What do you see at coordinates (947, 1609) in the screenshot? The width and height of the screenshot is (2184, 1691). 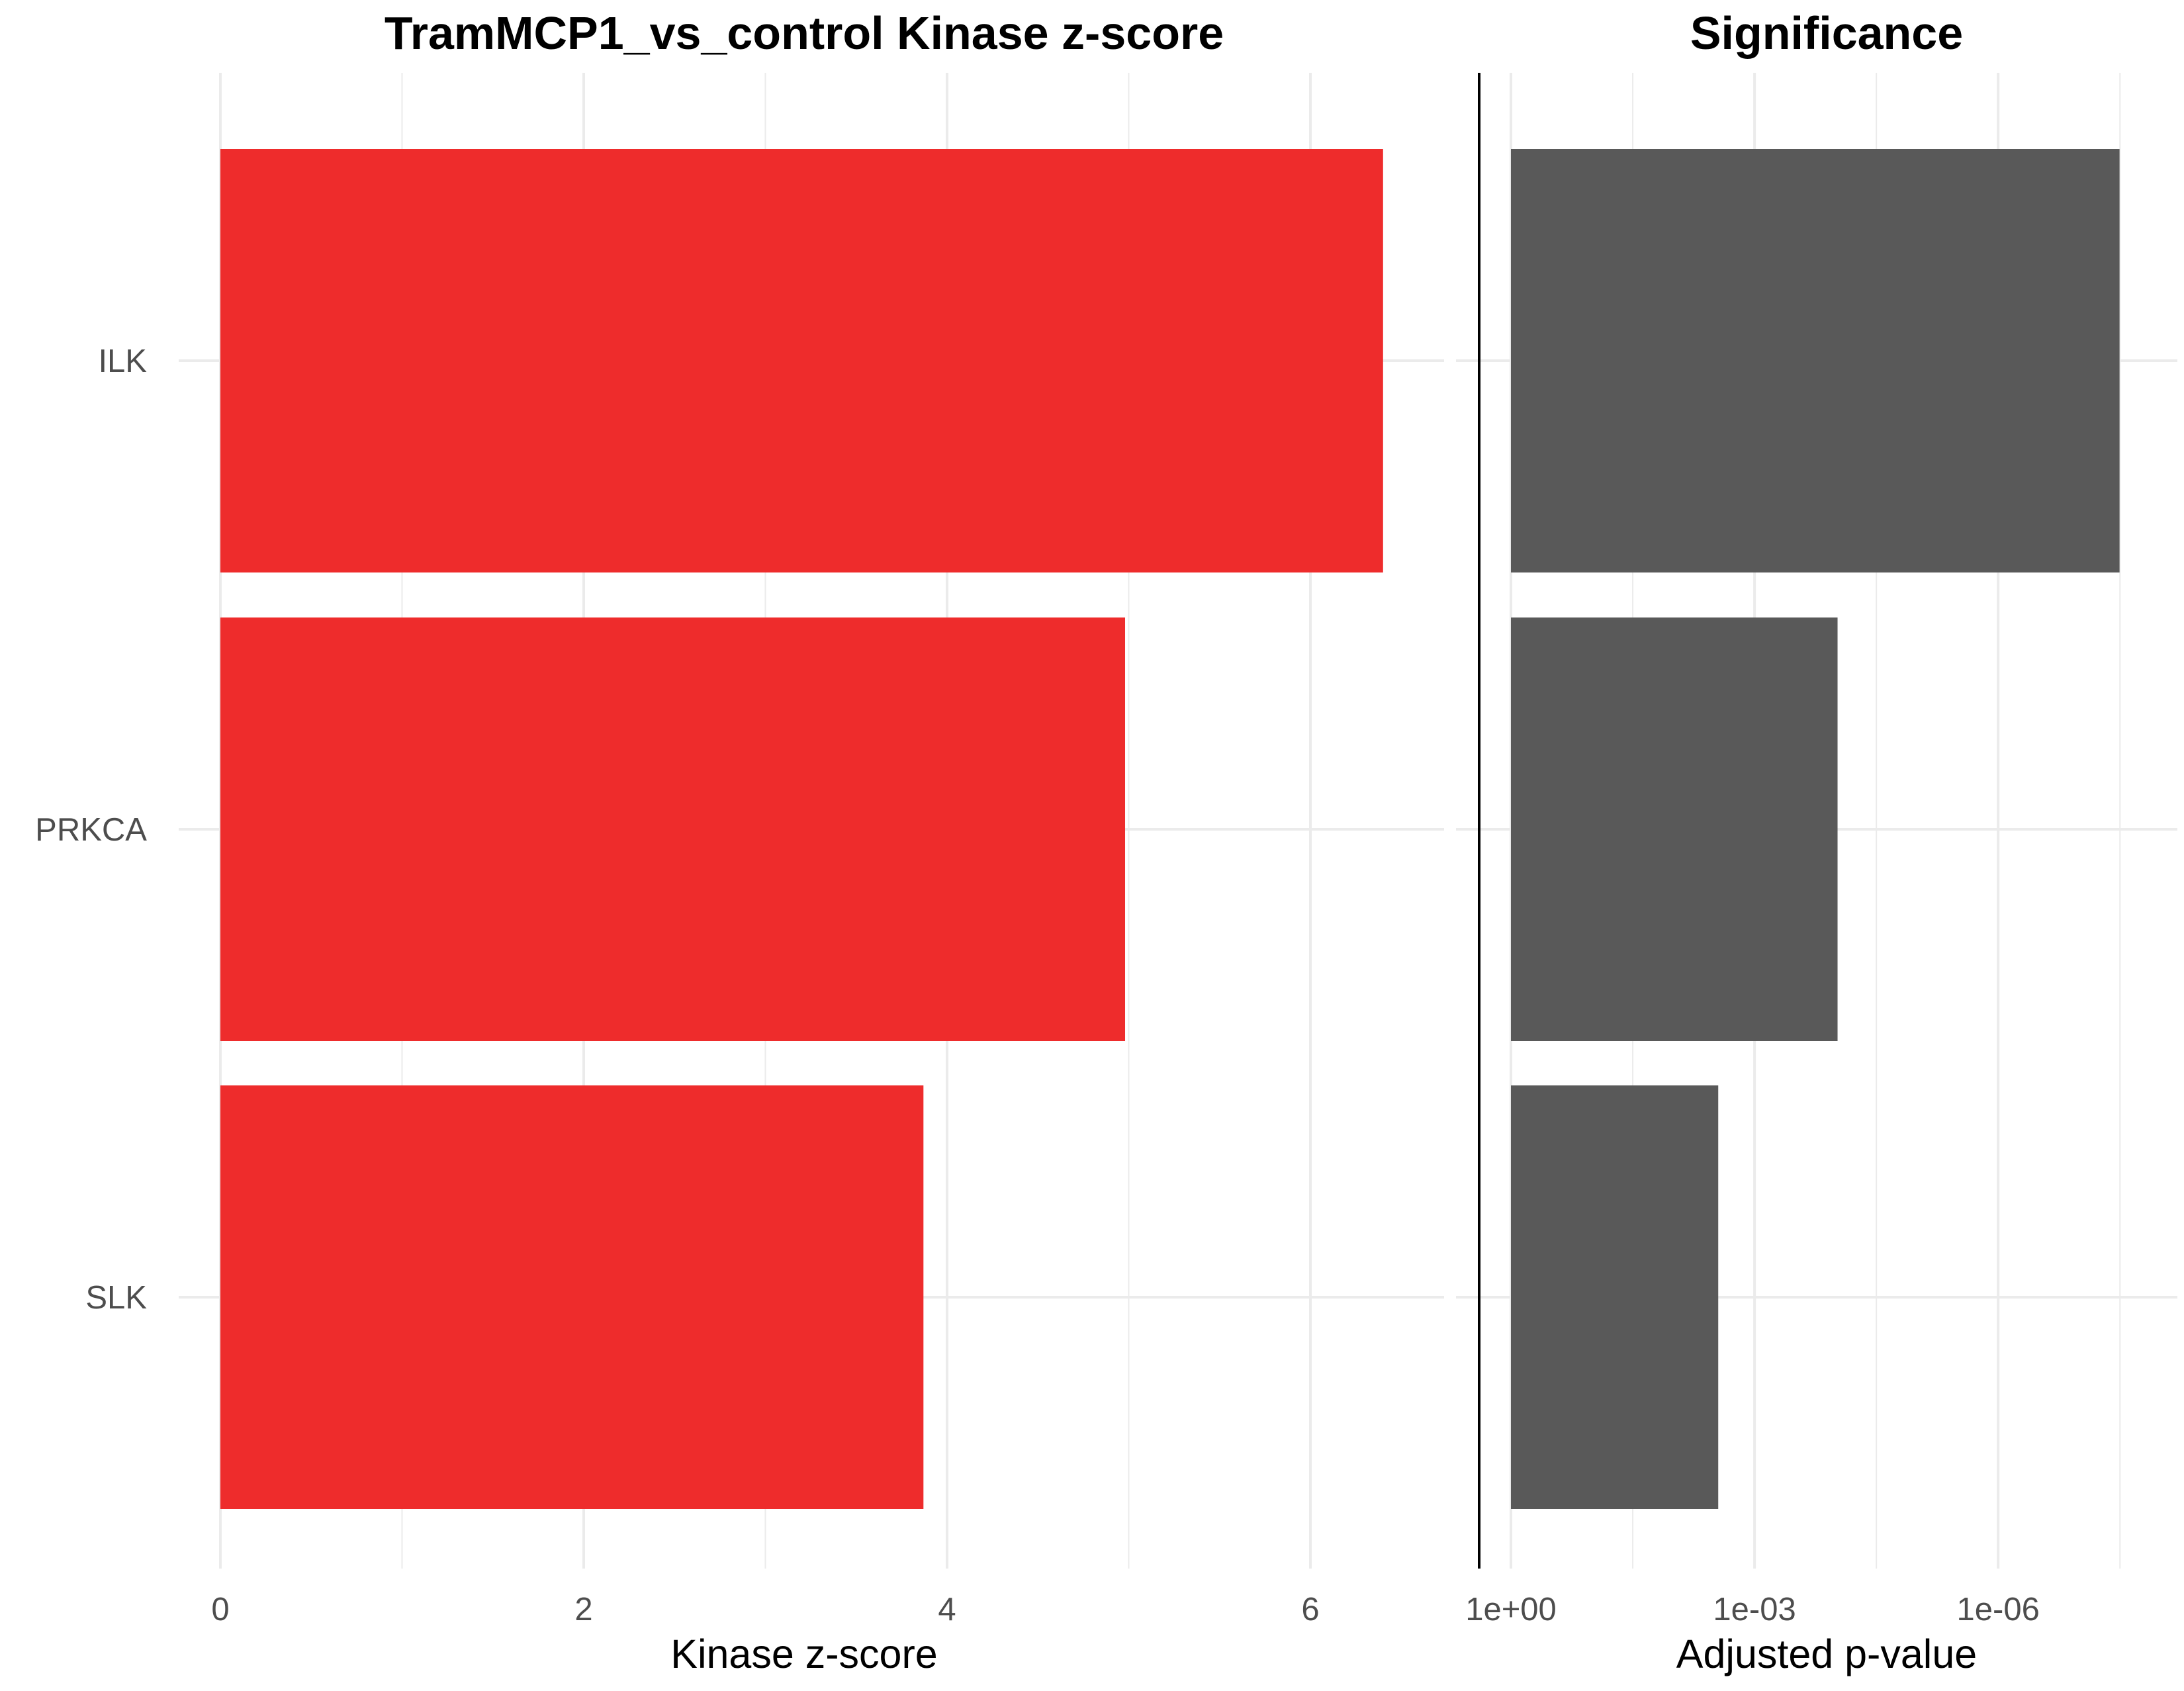 I see `zscore-tick-label: 4` at bounding box center [947, 1609].